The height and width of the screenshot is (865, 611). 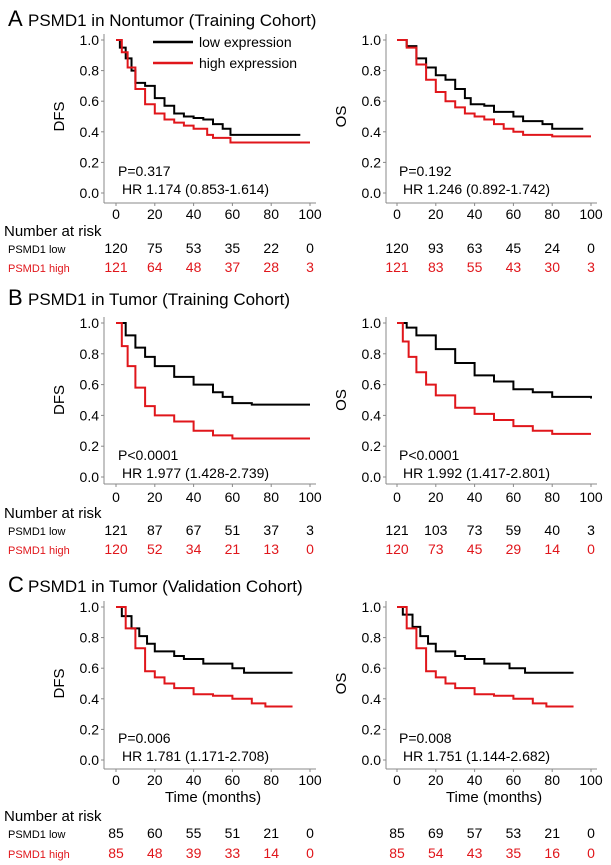 What do you see at coordinates (155, 248) in the screenshot?
I see `risk-low-value: 75` at bounding box center [155, 248].